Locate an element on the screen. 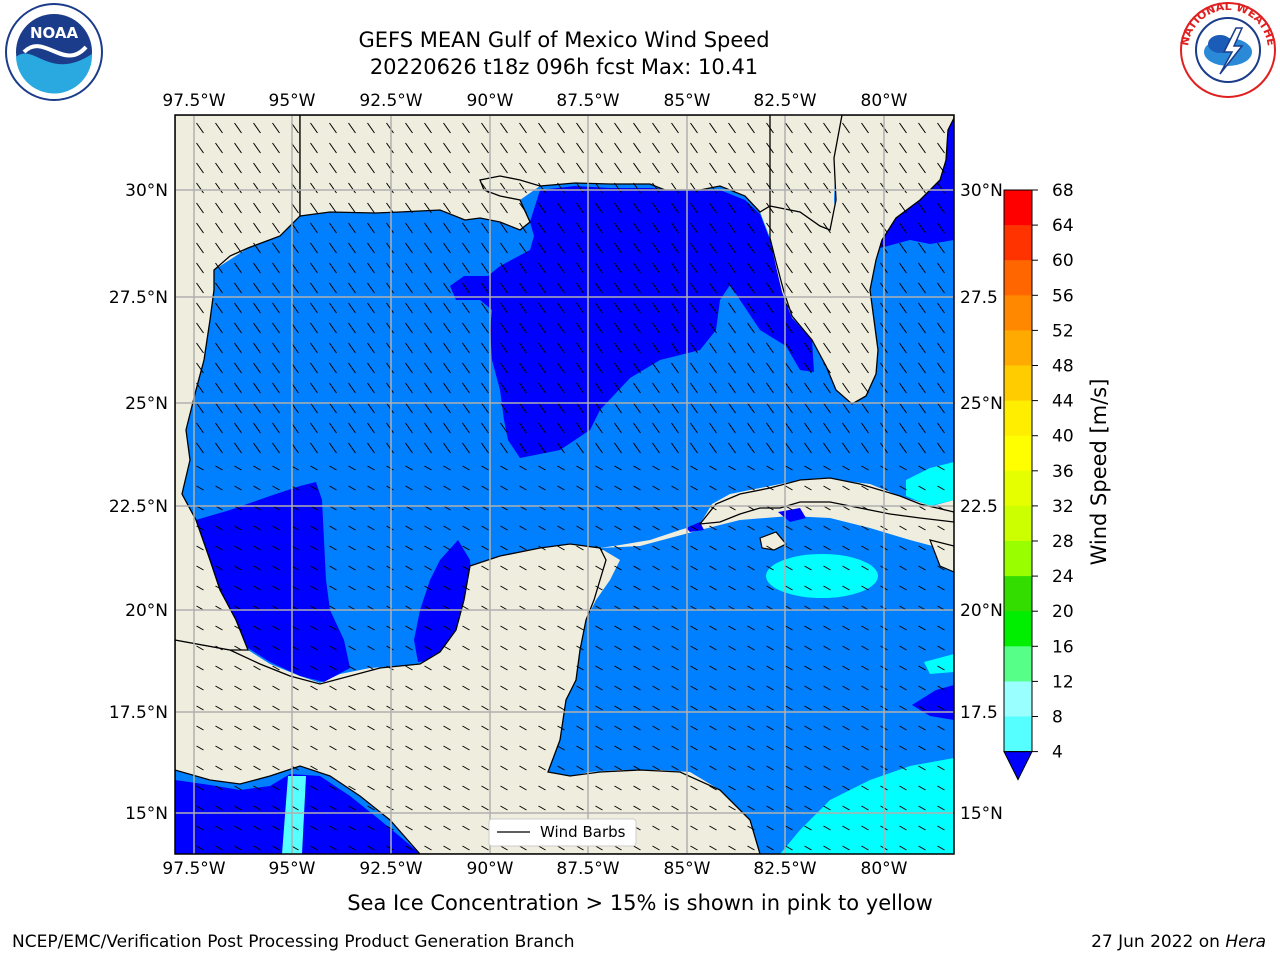  date-host-text: 27 Jun 2022 on Hera is located at coordinates (1178, 942).